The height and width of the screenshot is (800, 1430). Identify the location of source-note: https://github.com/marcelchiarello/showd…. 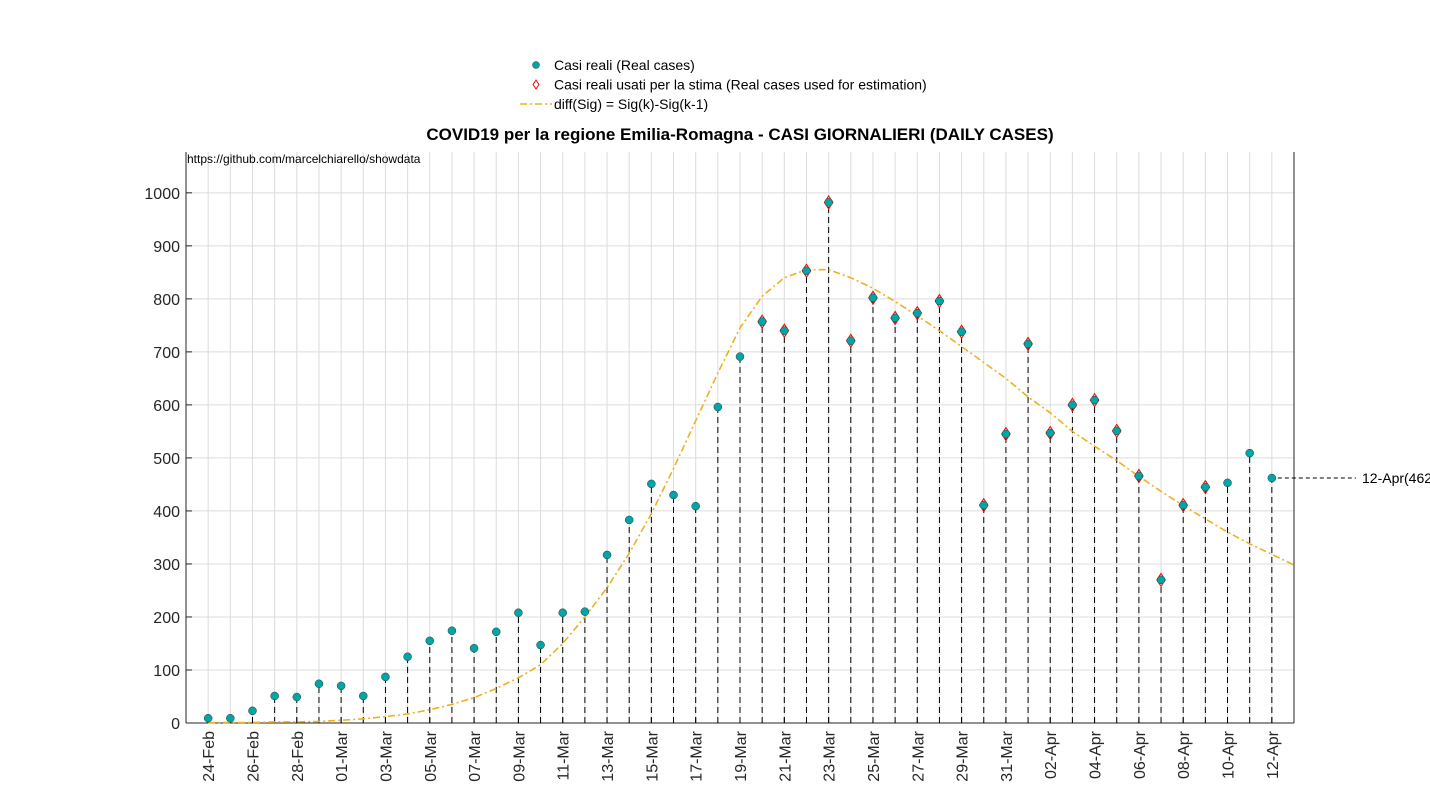
(304, 159).